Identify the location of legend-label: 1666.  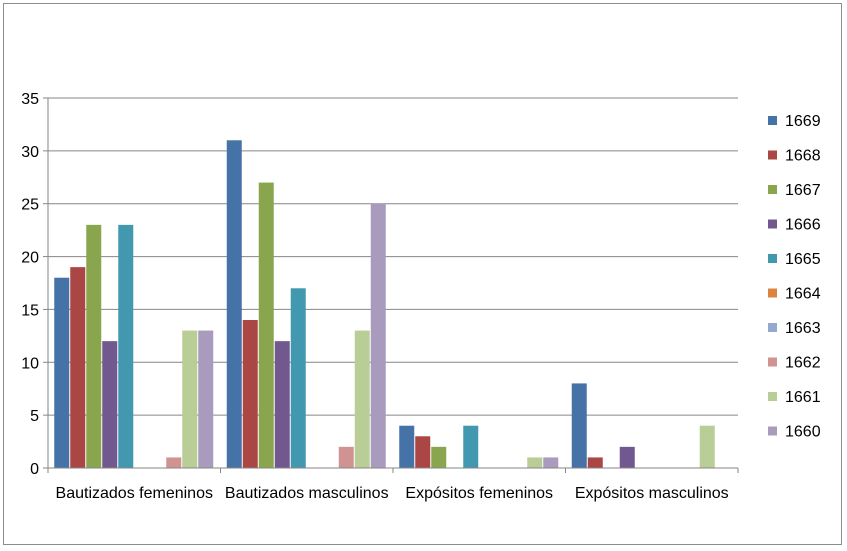
(803, 225).